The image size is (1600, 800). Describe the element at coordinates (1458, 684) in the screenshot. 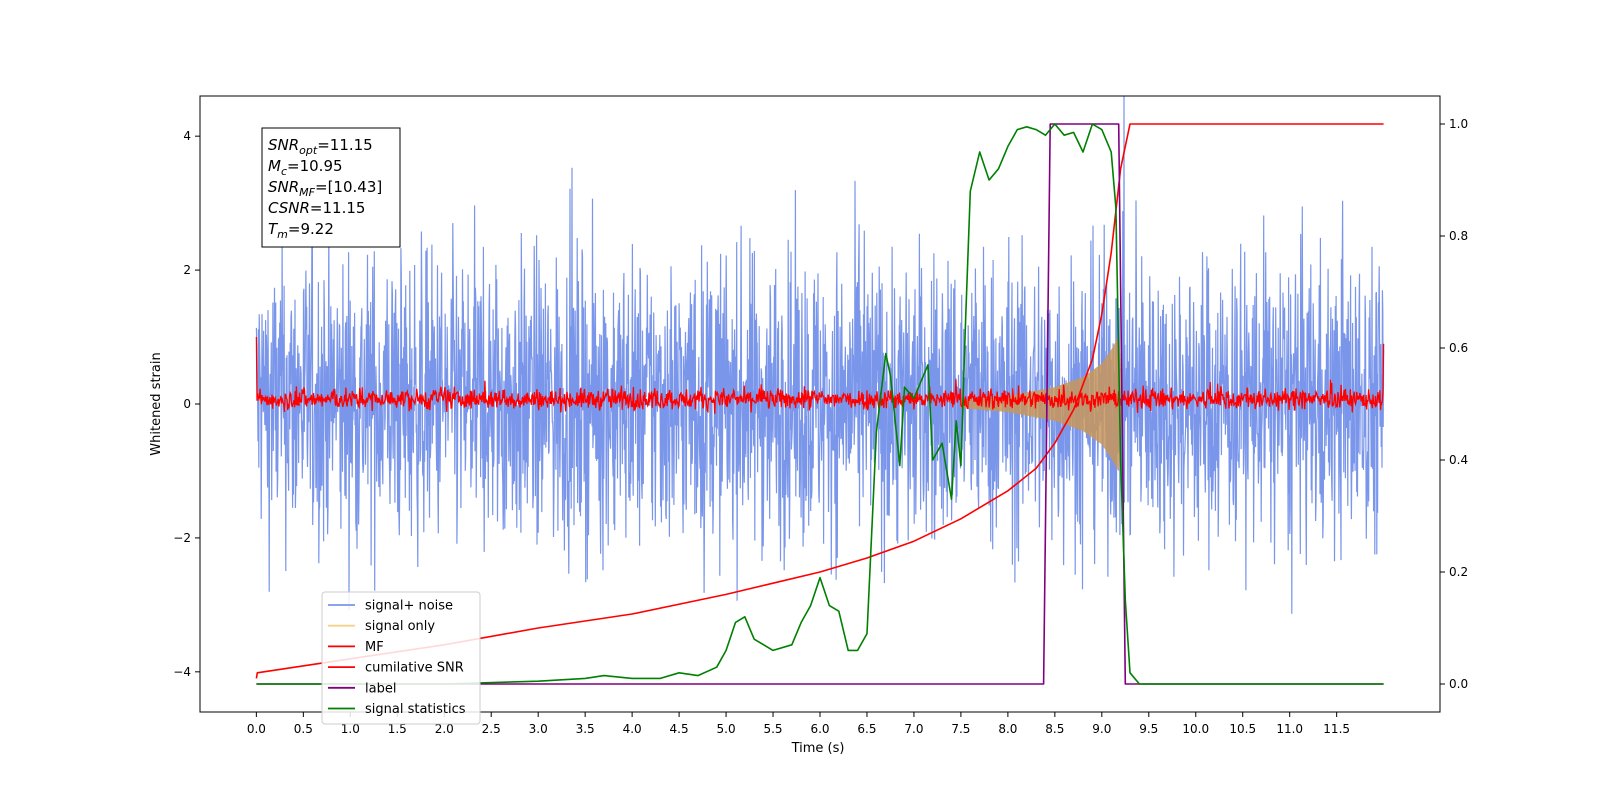

I see `y-right-tick-label: 0.0` at that location.